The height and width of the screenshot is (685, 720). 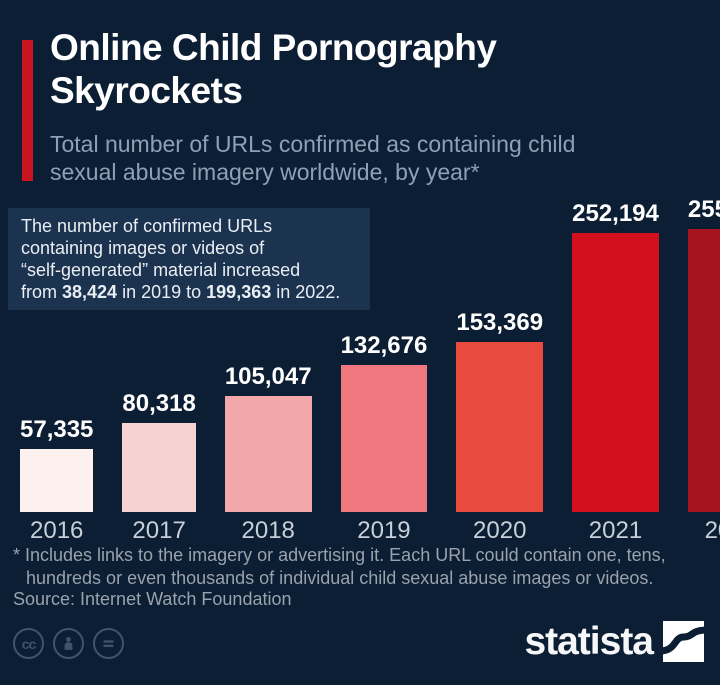 I want to click on page-title-line2: Skyrockets, so click(x=146, y=91).